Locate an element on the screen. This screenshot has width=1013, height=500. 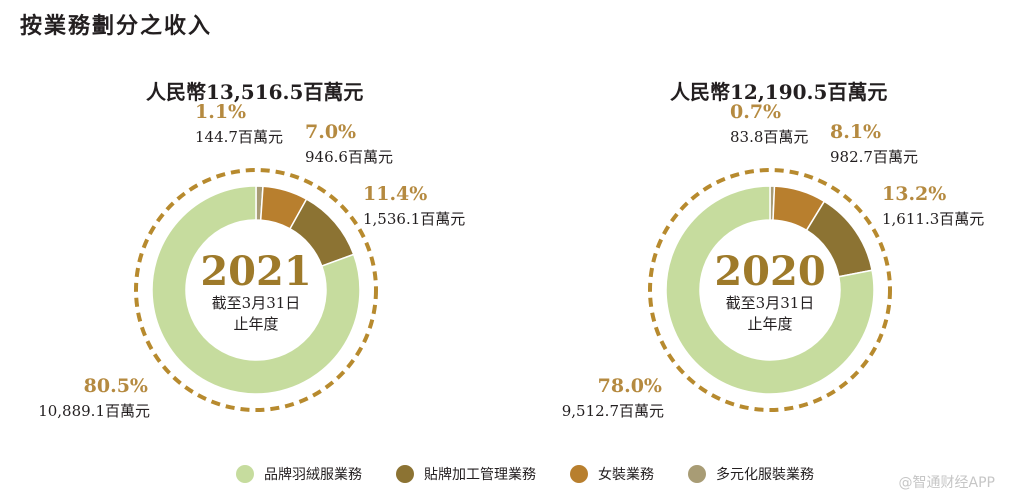
center-year-2020: 2020 is located at coordinates (769, 271).